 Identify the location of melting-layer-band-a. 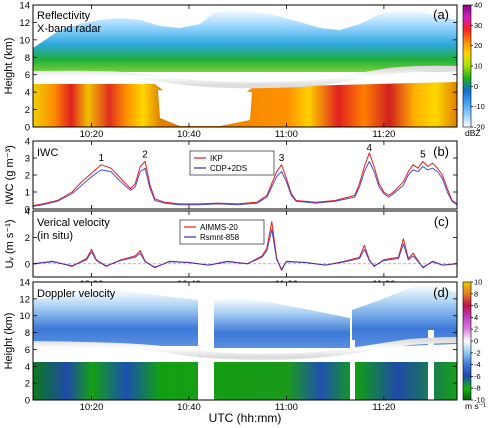
(245, 77).